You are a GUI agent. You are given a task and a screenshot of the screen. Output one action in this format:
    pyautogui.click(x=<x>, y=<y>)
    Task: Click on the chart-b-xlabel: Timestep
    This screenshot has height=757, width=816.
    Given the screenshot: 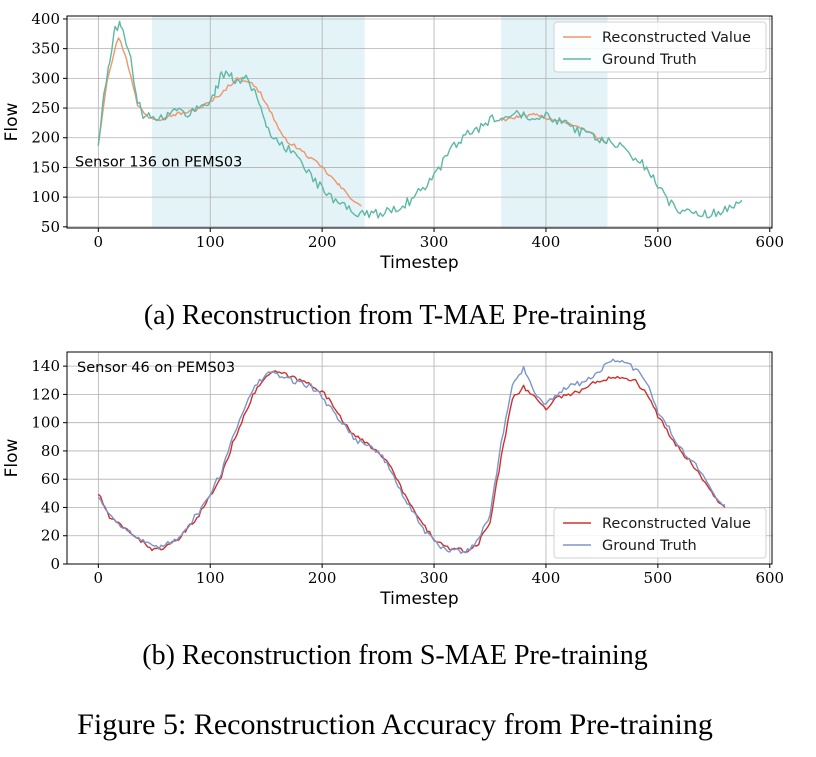 What is the action you would take?
    pyautogui.click(x=418, y=599)
    